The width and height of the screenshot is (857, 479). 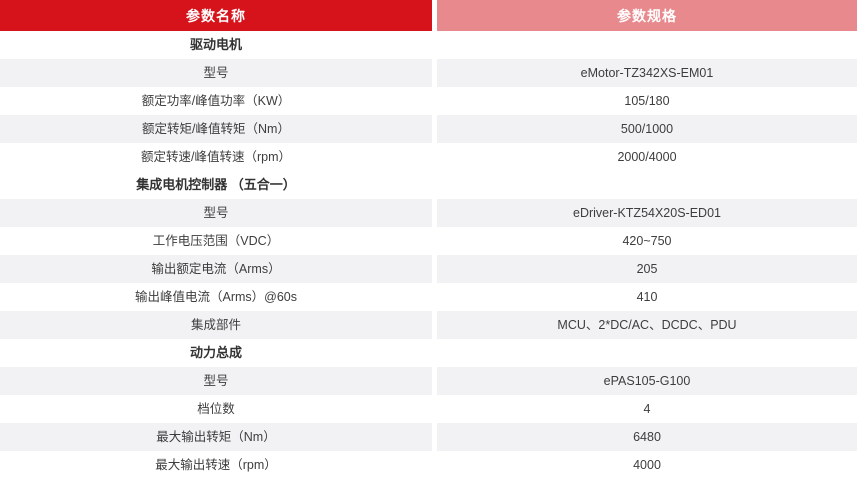 What do you see at coordinates (647, 381) in the screenshot?
I see `parameter-value-cell: ePAS105-G100` at bounding box center [647, 381].